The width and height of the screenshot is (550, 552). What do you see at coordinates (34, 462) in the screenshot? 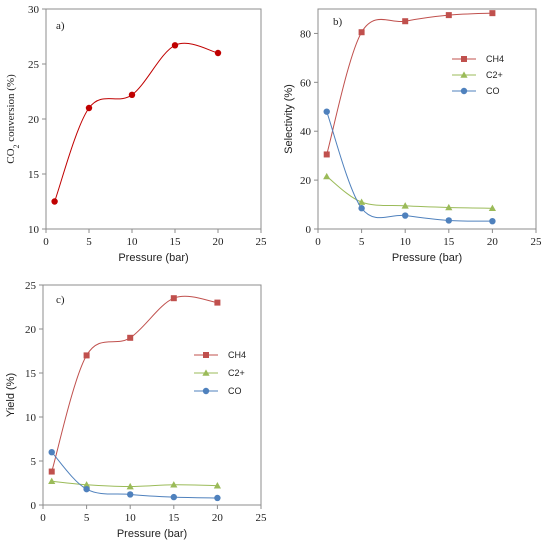
I see `y-tick-label: 5` at bounding box center [34, 462].